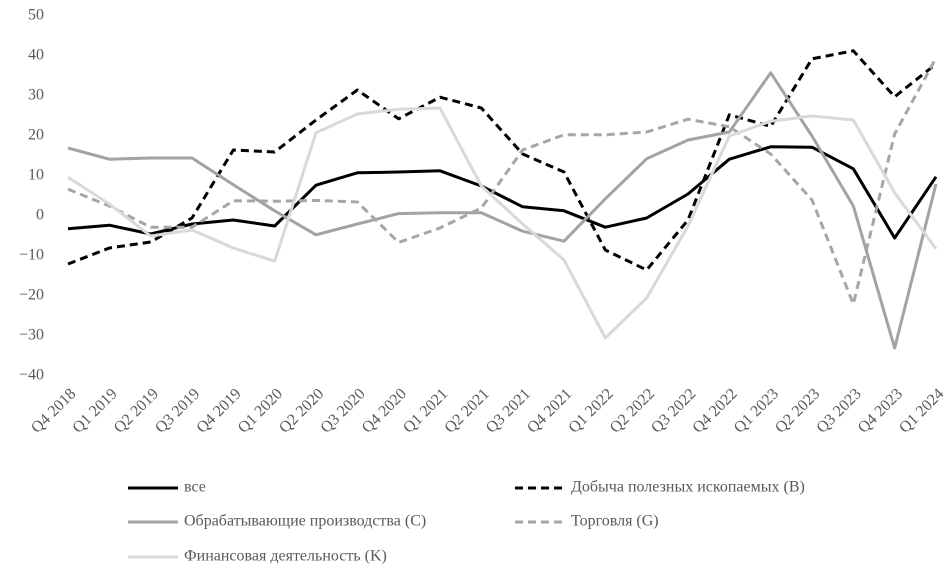  What do you see at coordinates (615, 521) in the screenshot?
I see `legend-label: Торговля (G)` at bounding box center [615, 521].